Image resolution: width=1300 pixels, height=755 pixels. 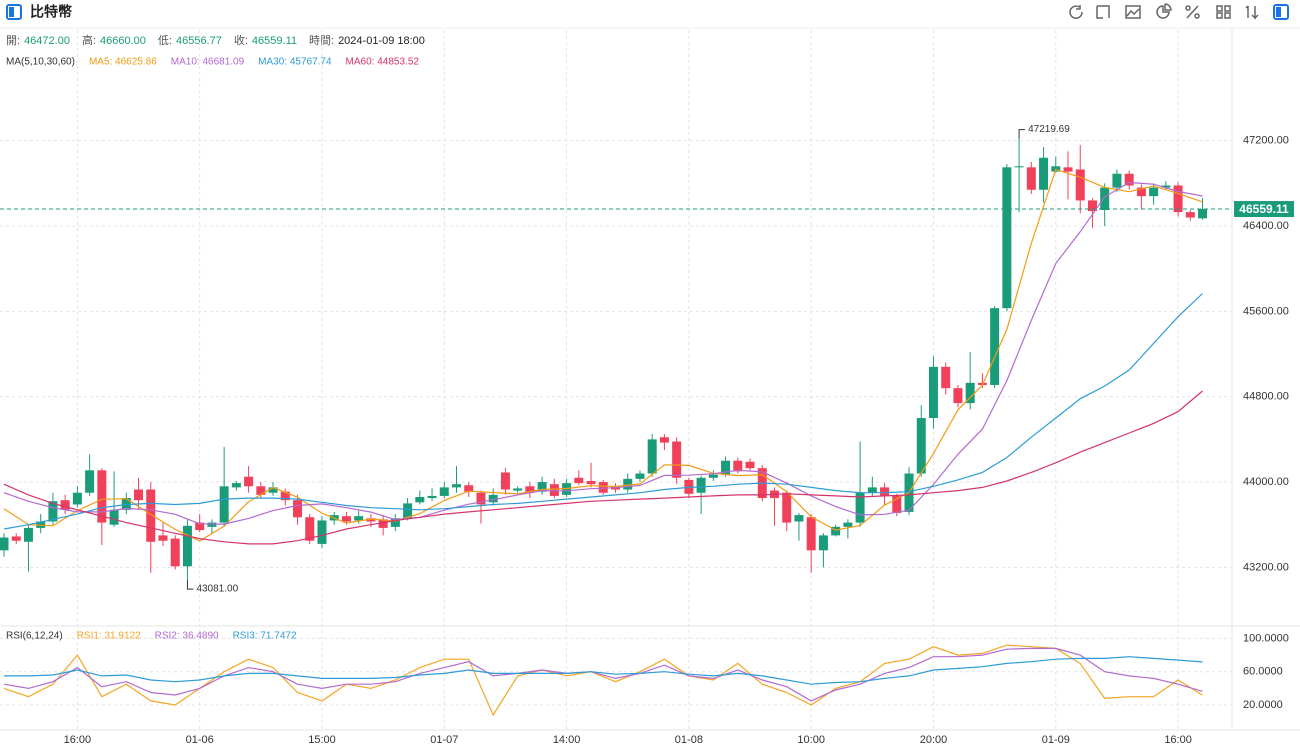 What do you see at coordinates (199, 41) in the screenshot?
I see `ohlc-value: 46556.77` at bounding box center [199, 41].